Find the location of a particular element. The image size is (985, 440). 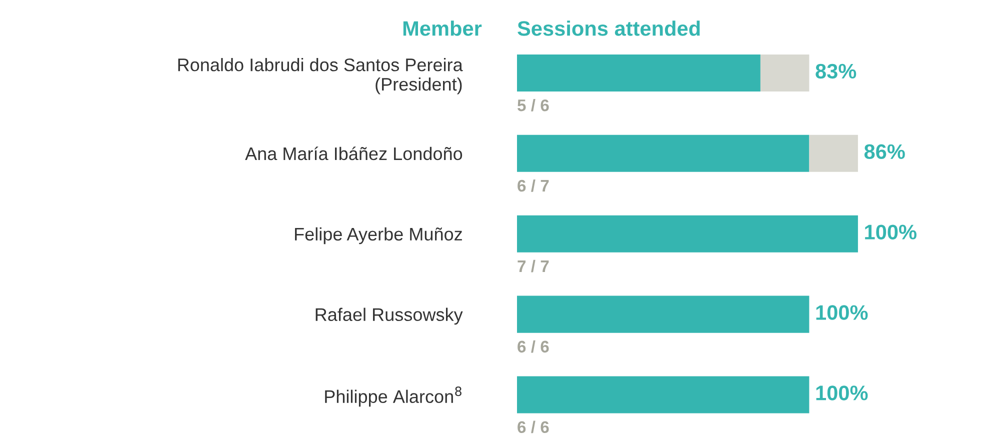

y-axis-title: Member is located at coordinates (442, 28).